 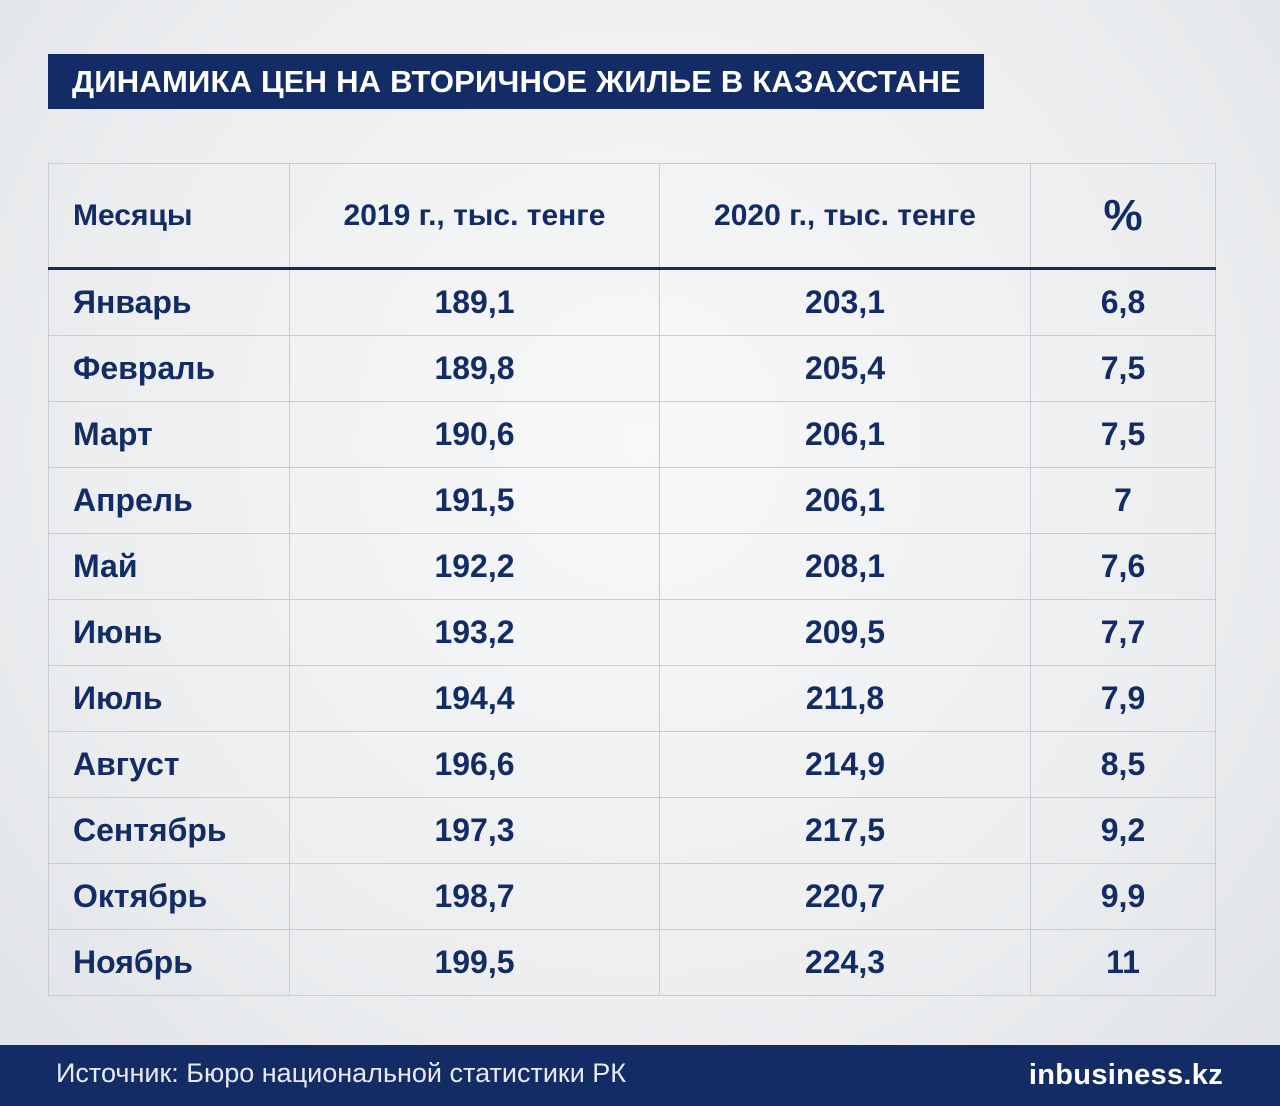 I want to click on month-cell: Август, so click(x=169, y=764).